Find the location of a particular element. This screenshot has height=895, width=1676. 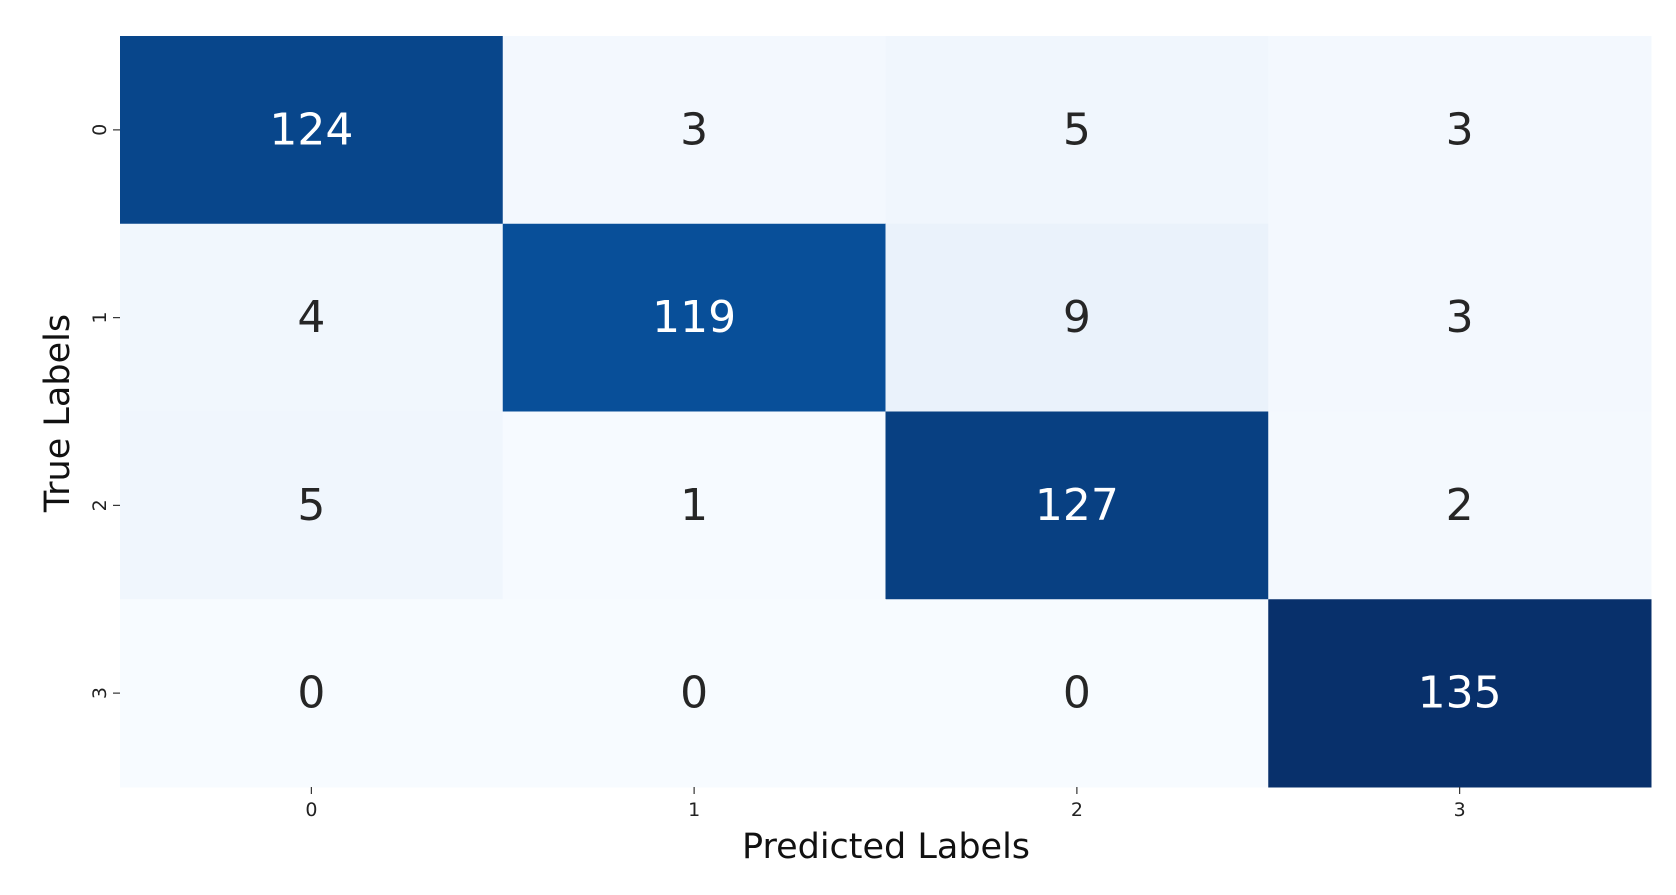

y-tick-label: 2 is located at coordinates (100, 505).